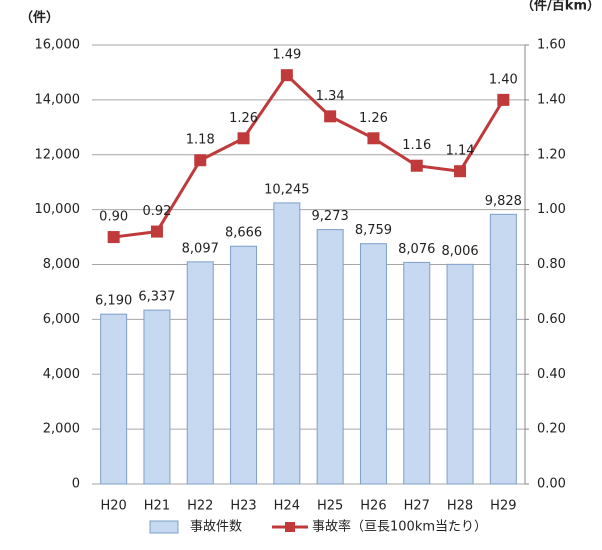  I want to click on y-tick-label: 10,000, so click(58, 209).